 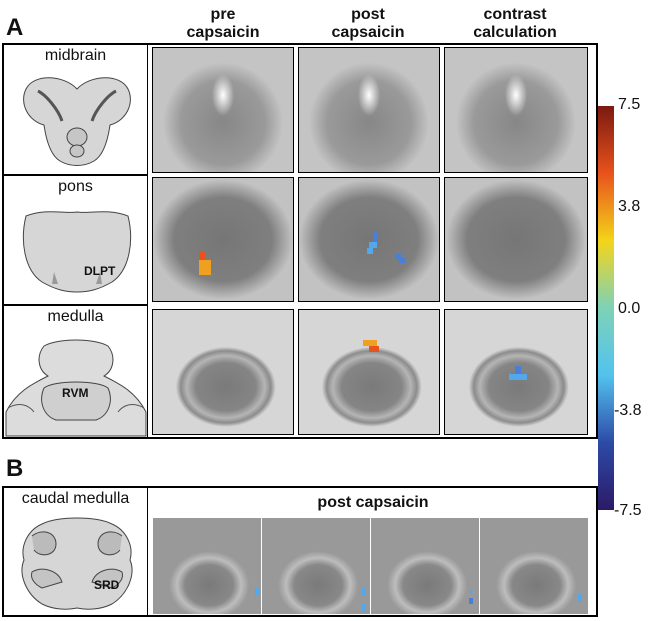 I want to click on medulla-schematic-icon, so click(x=76, y=388).